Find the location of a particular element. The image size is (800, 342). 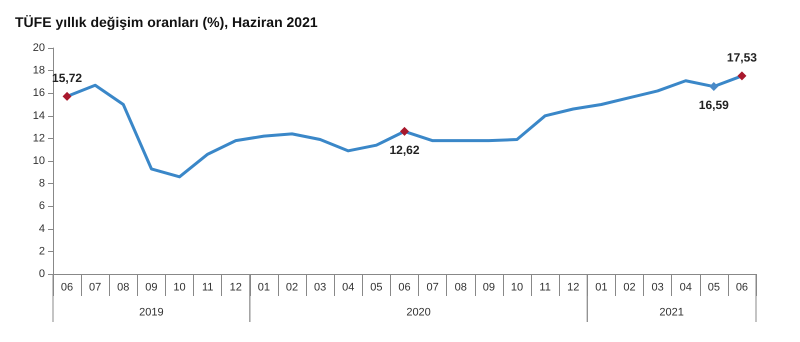

text: 2021 is located at coordinates (671, 312).